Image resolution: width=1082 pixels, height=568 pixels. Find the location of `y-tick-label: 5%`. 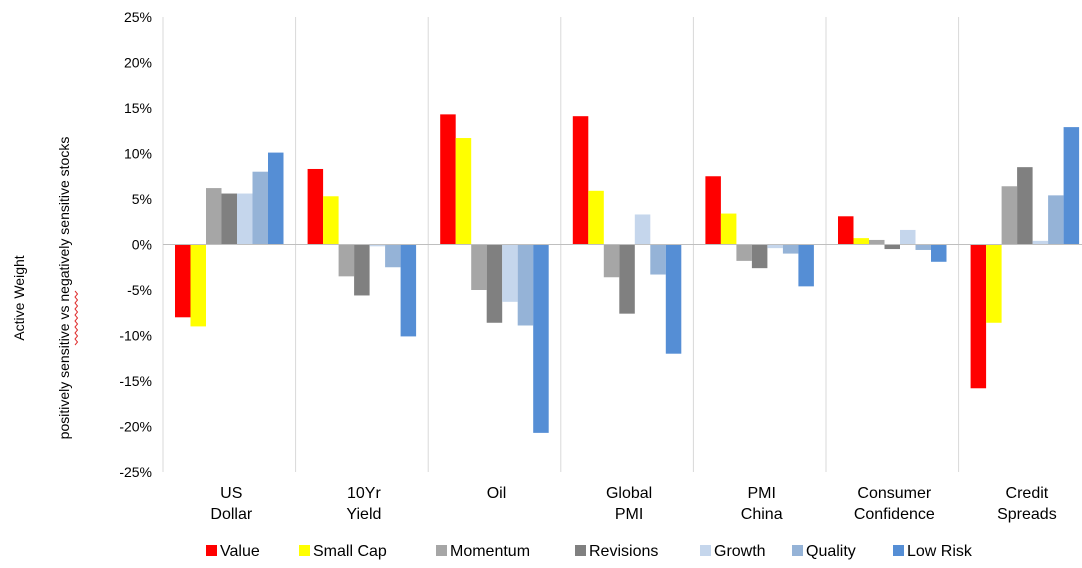

y-tick-label: 5% is located at coordinates (142, 199).